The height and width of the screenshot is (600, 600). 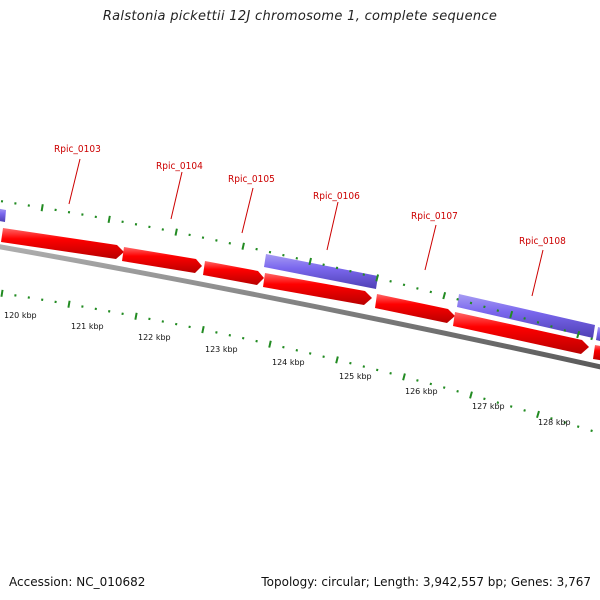 What do you see at coordinates (77, 582) in the screenshot?
I see `accession-text: Accession: NC_010682` at bounding box center [77, 582].